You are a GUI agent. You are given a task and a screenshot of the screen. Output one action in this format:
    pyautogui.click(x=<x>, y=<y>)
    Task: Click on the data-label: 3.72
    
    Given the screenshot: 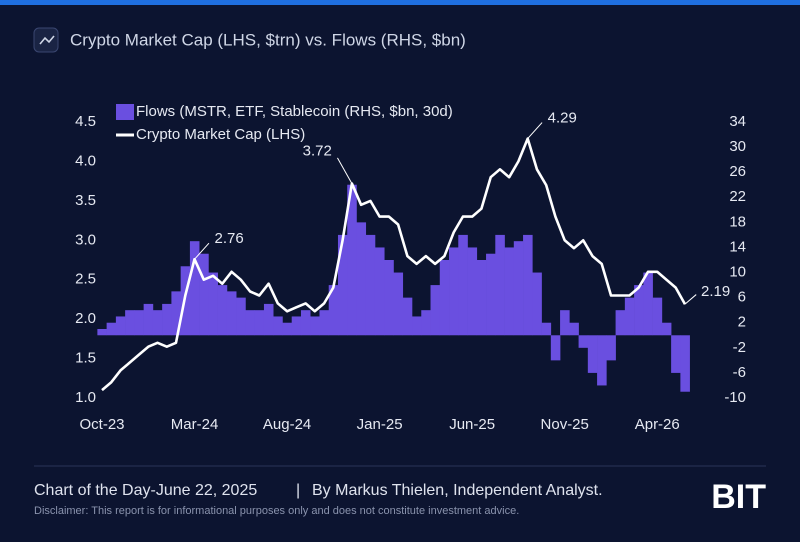 What is the action you would take?
    pyautogui.click(x=317, y=150)
    